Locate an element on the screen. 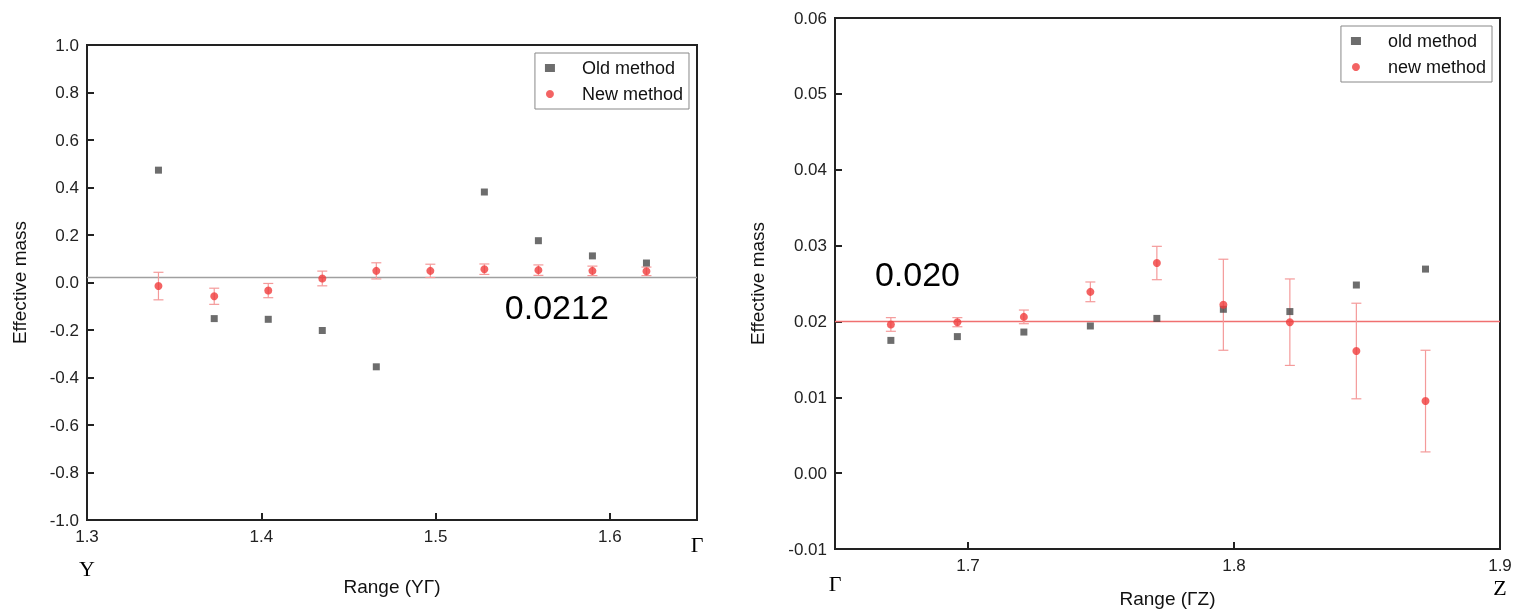  x-tick-label: 1.5 is located at coordinates (435, 536).